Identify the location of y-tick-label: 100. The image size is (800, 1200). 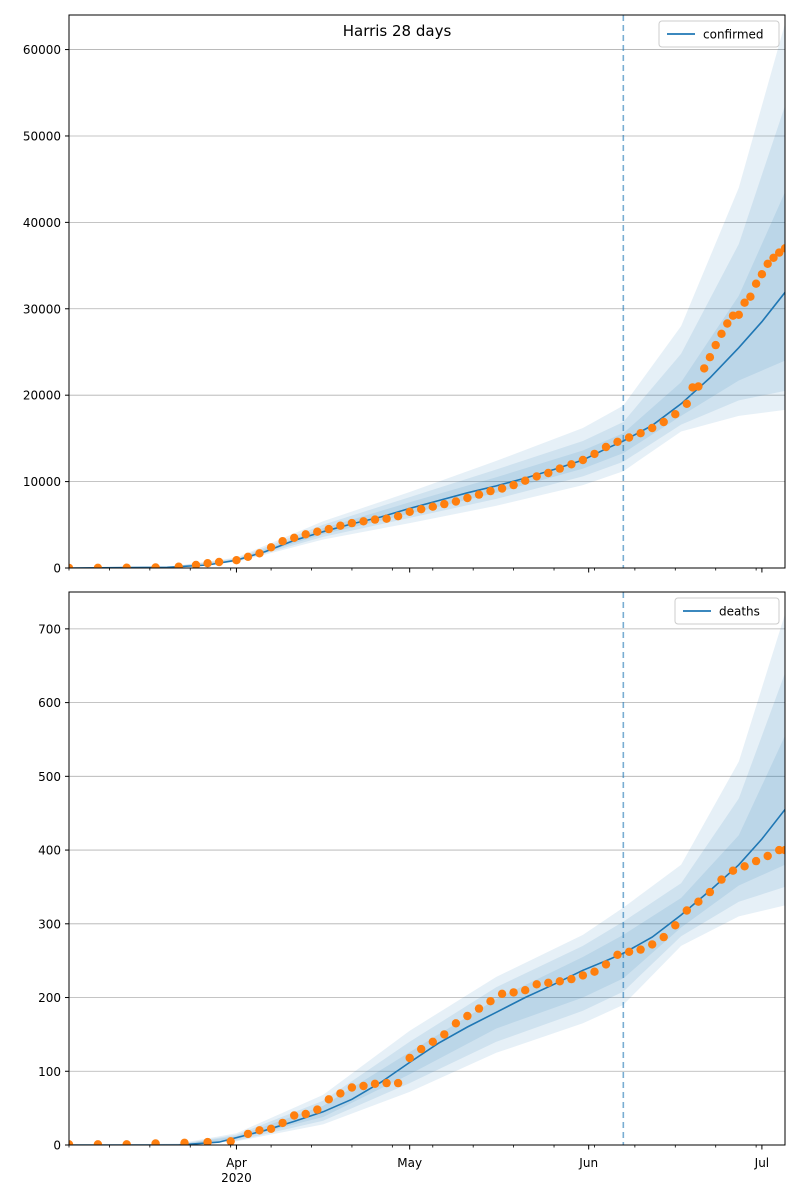
(49, 1072).